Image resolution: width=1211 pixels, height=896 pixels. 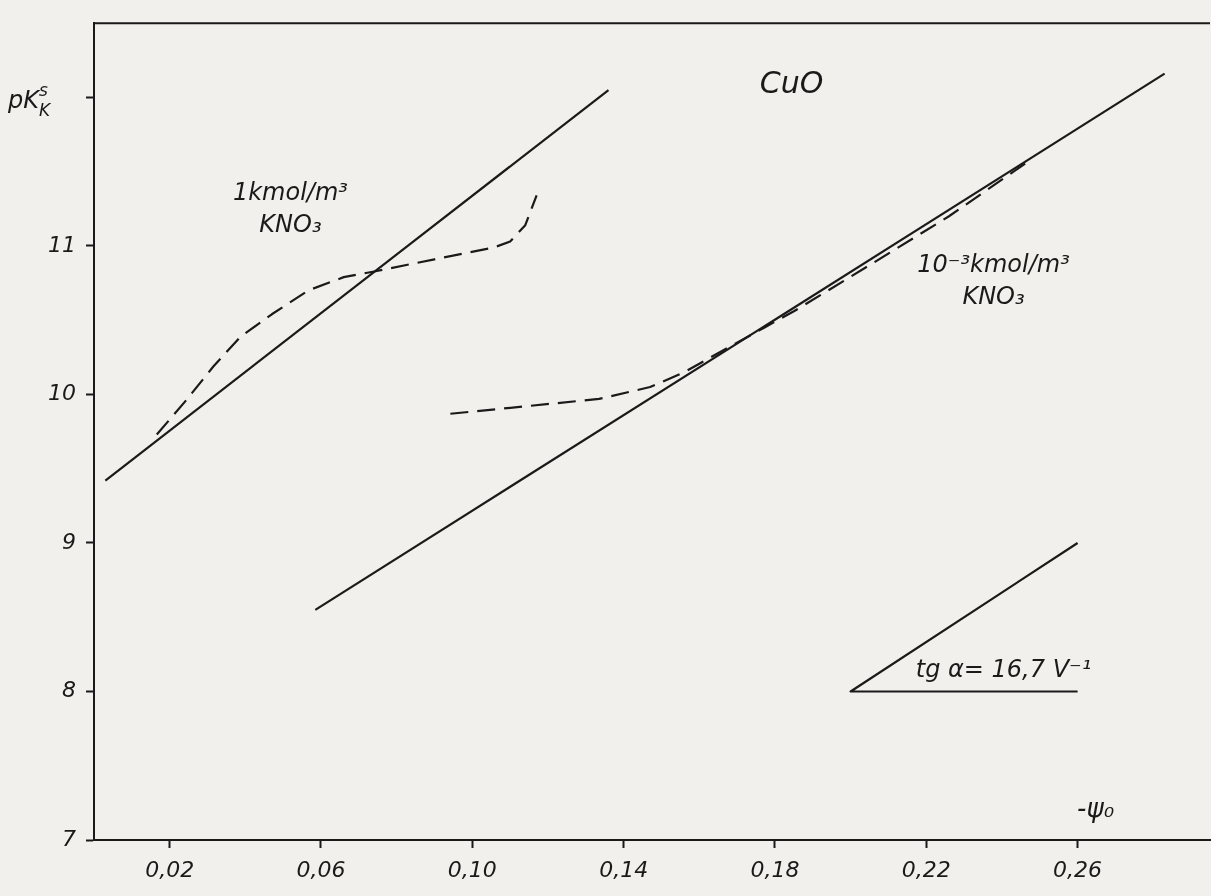 I want to click on x-axis-title: -ψ₀, so click(x=1096, y=807).